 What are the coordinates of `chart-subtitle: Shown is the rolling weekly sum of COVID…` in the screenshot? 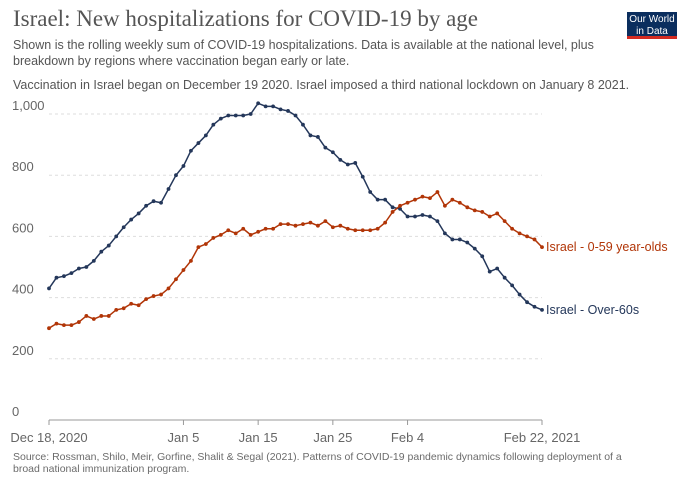 It's located at (303, 53).